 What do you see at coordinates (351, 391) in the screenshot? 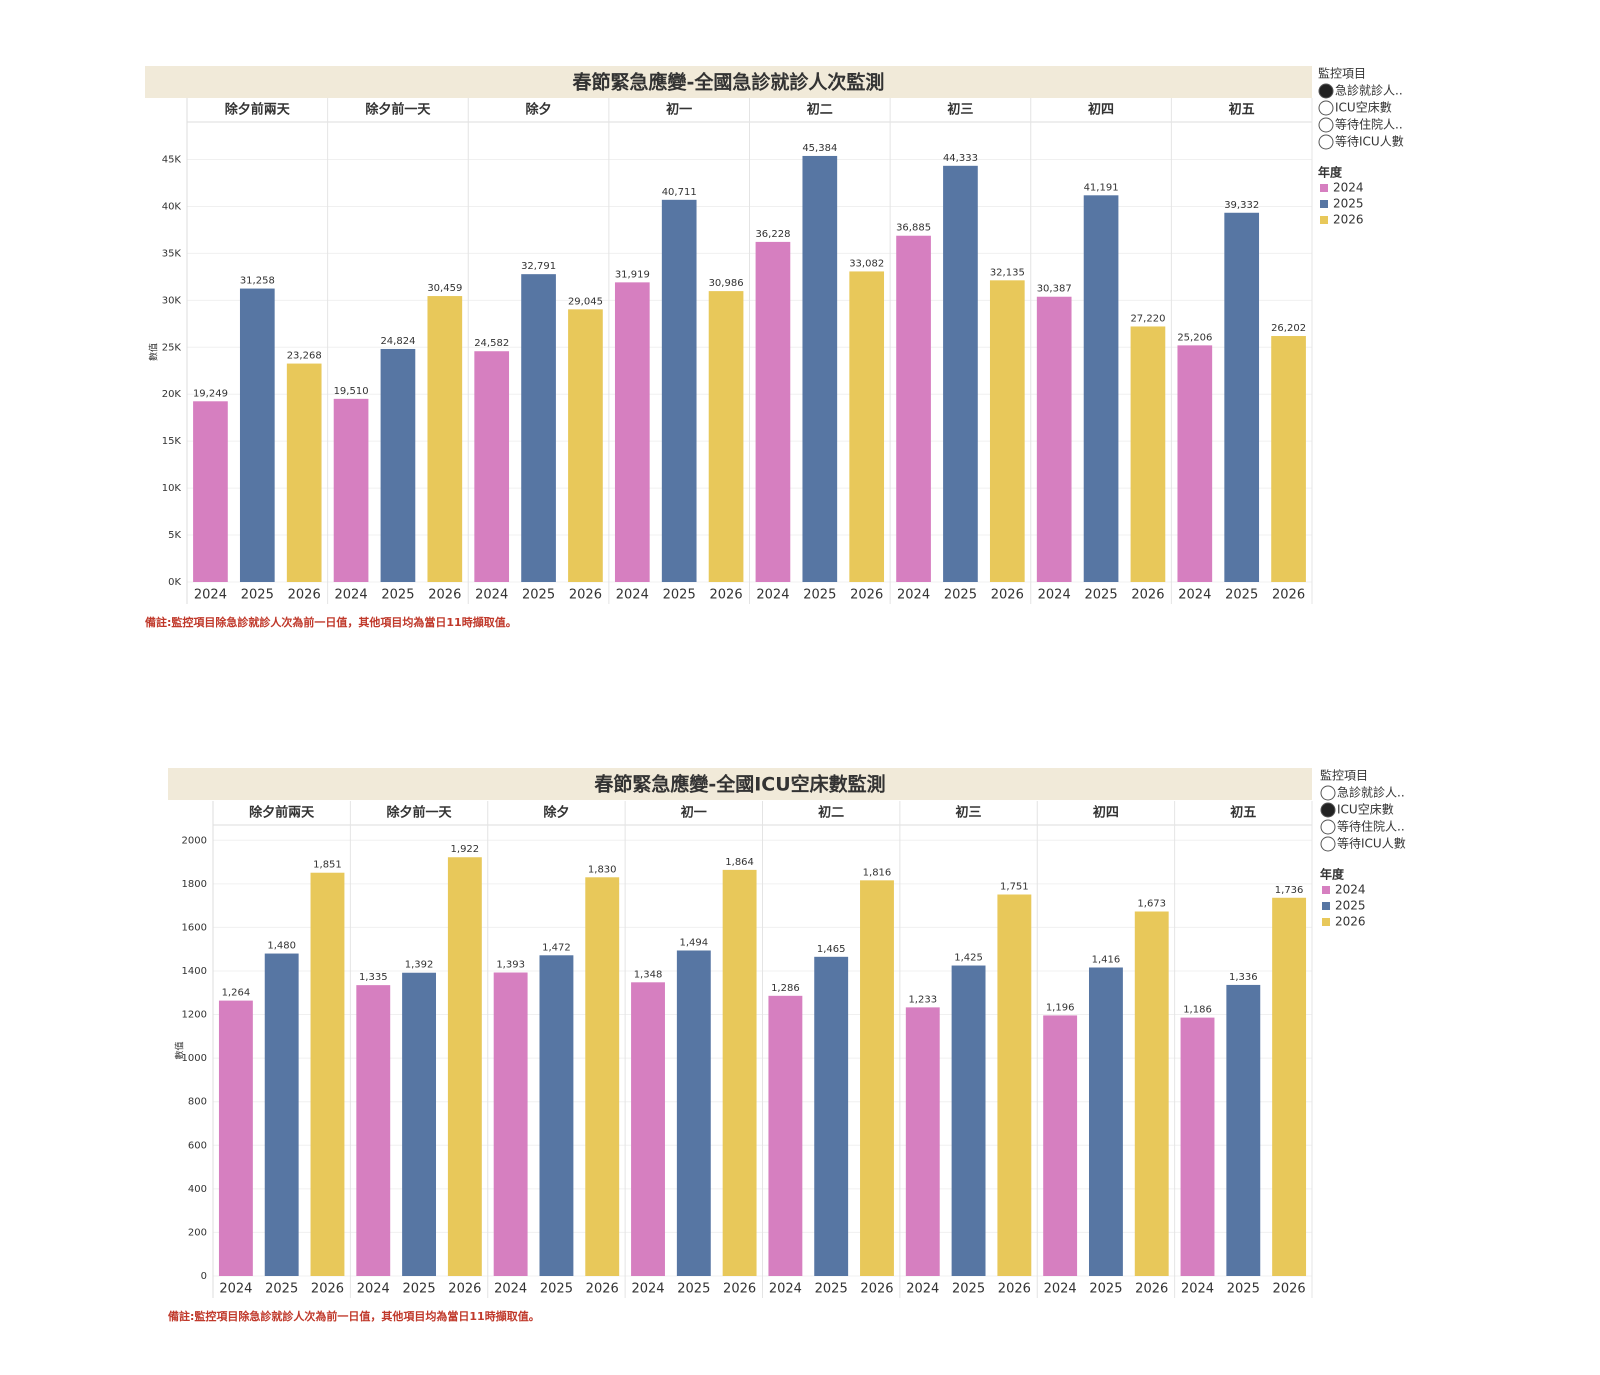
I see `value-label: 19,510` at bounding box center [351, 391].